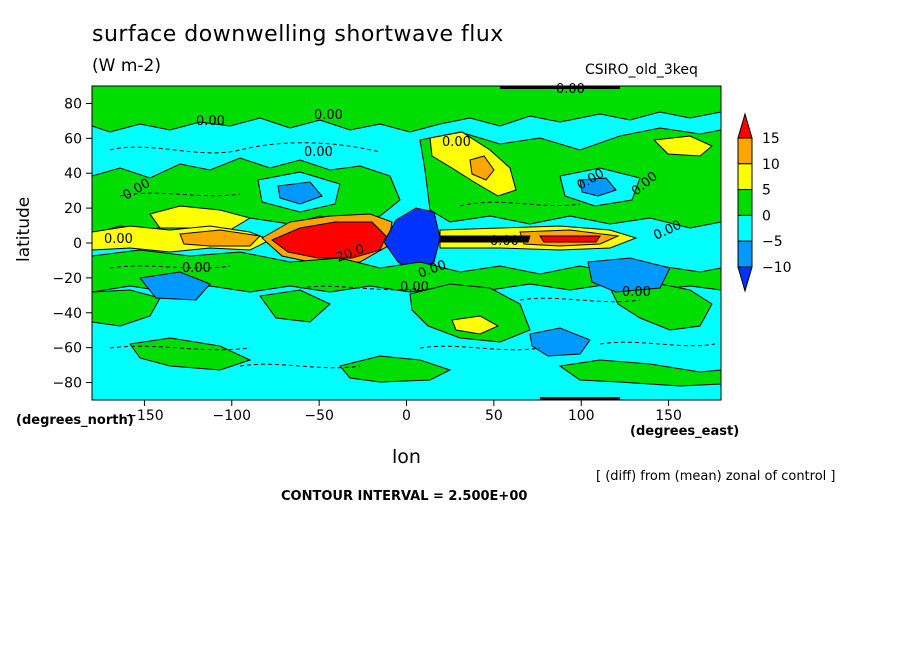 Image resolution: width=904 pixels, height=654 pixels. Describe the element at coordinates (144, 416) in the screenshot. I see `x-tick-label: −150` at that location.